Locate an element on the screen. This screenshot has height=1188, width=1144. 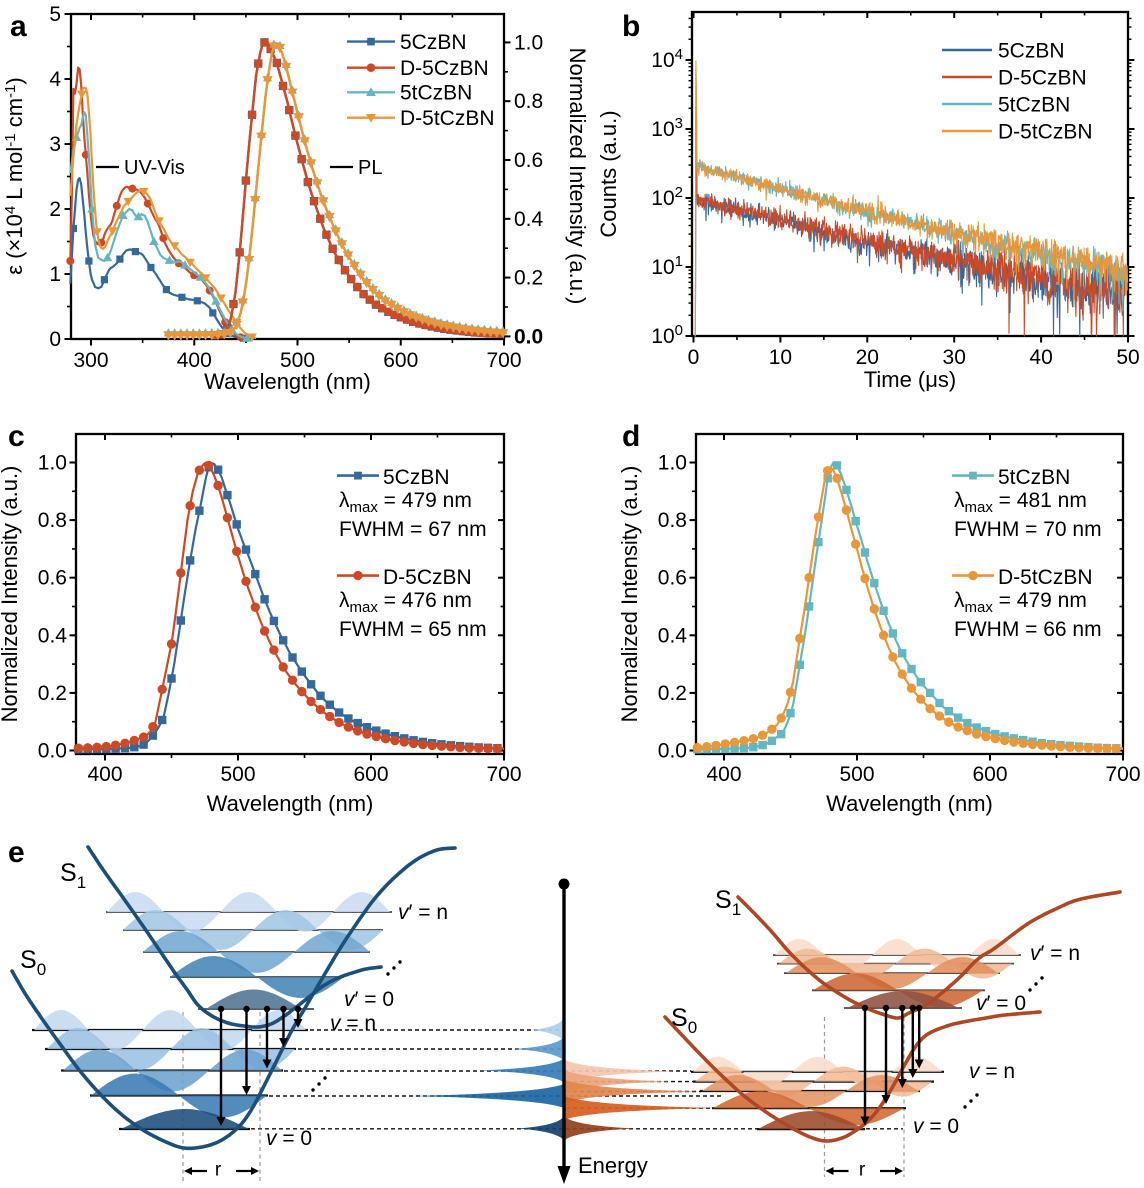
svg-text: 3 is located at coordinates (55, 144).